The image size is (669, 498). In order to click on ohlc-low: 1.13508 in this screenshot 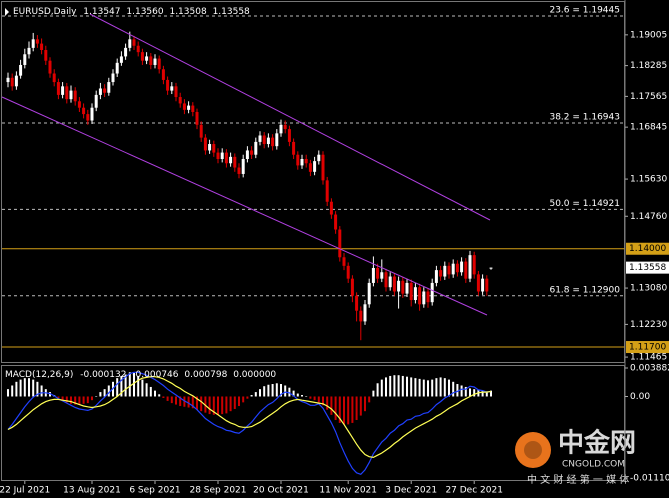, I will do `click(187, 12)`.